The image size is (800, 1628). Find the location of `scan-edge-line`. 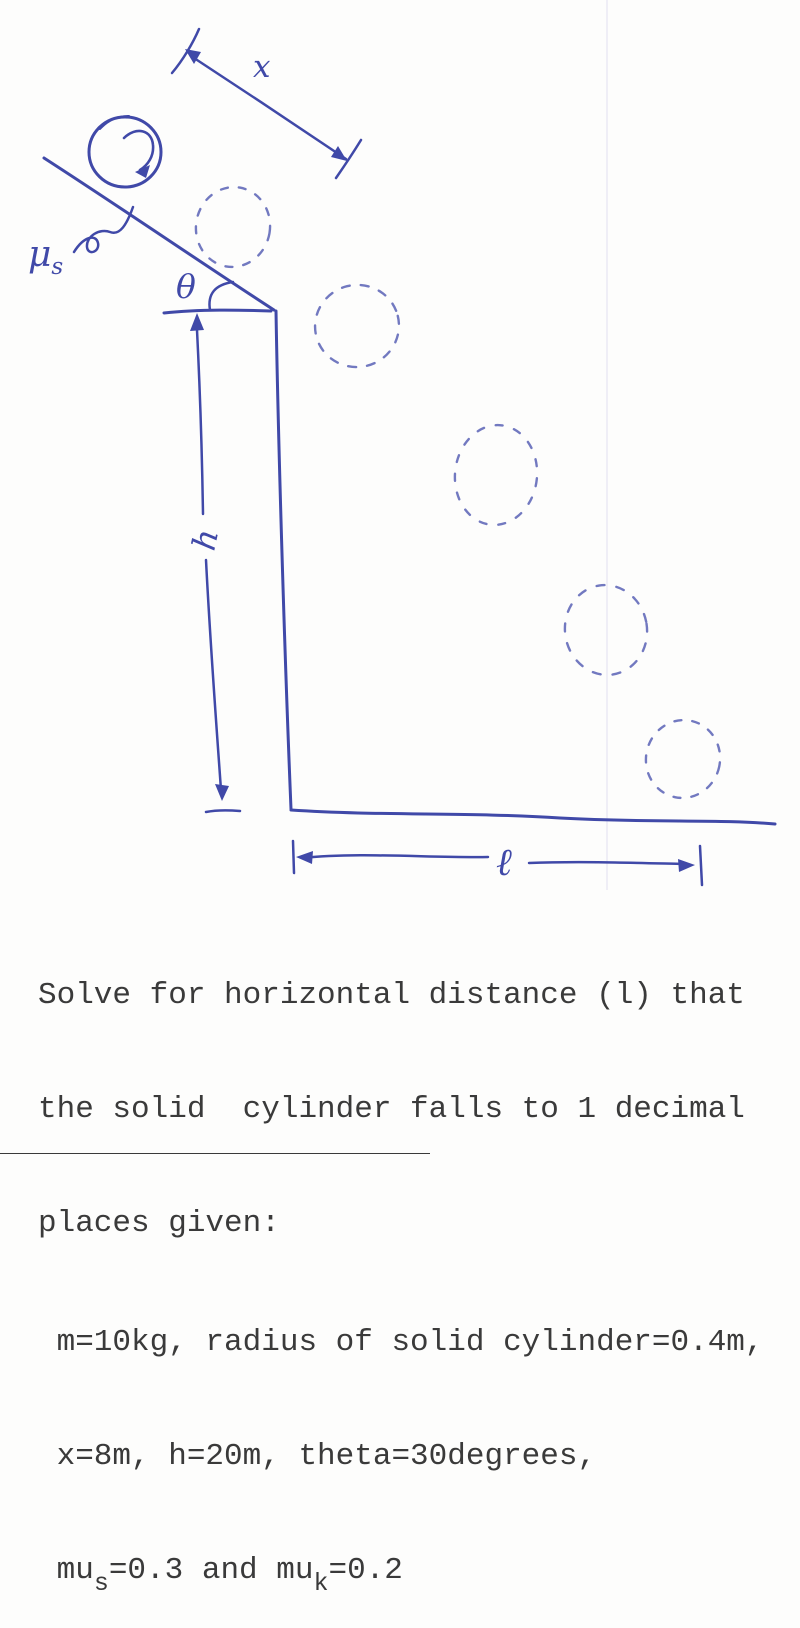

scan-edge-line is located at coordinates (215, 1153).